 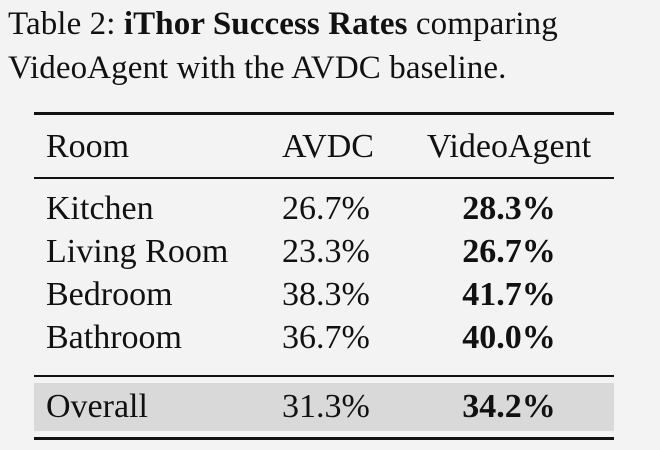 I want to click on videoagent-cell: 28.3%, so click(x=509, y=208).